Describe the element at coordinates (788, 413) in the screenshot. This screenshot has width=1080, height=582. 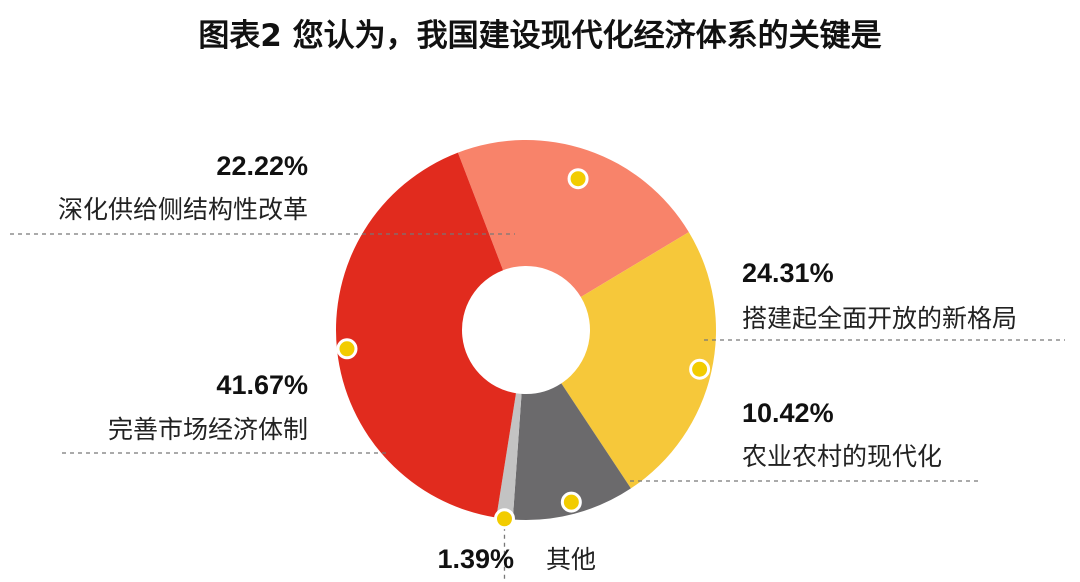
I see `value-label-2: 10.42%` at that location.